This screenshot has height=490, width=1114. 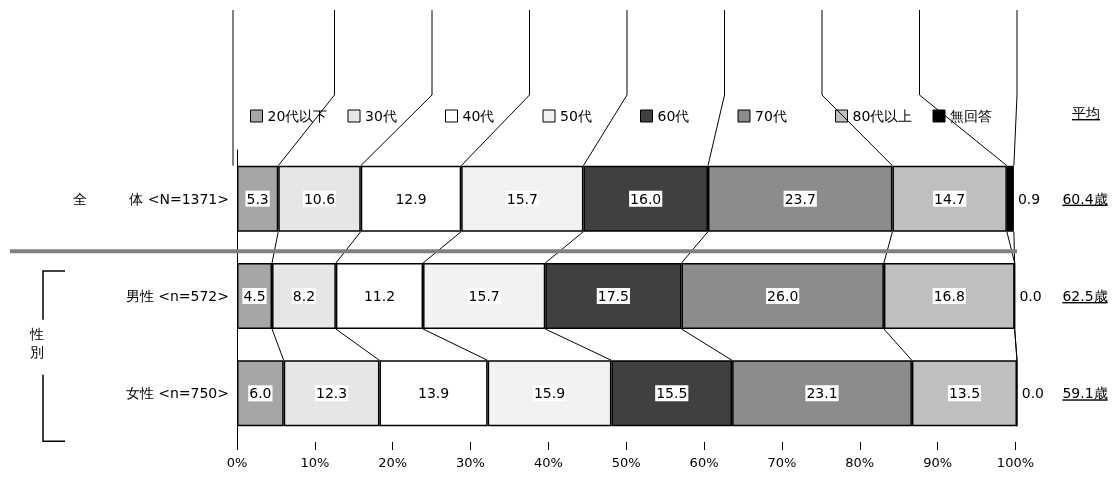 I want to click on legend-label: 80代以上, so click(x=882, y=116).